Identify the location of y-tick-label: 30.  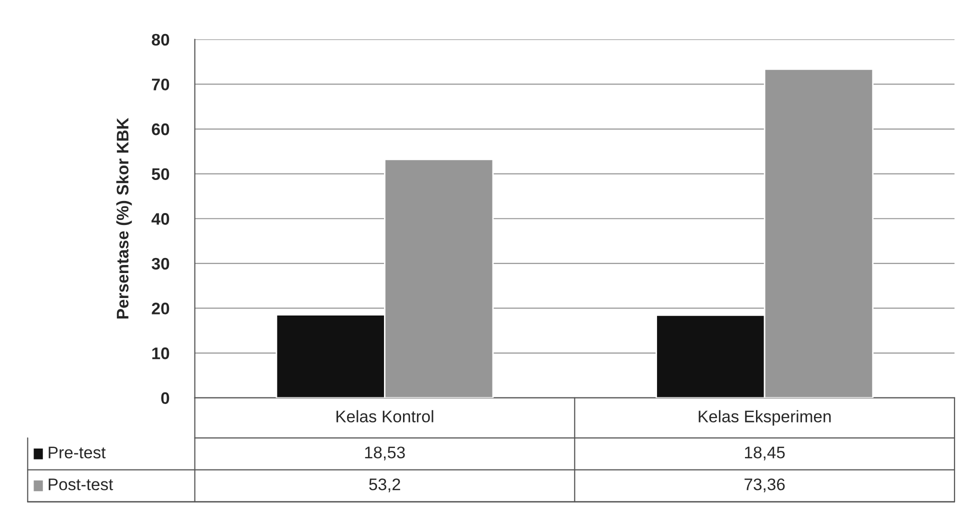
(161, 264).